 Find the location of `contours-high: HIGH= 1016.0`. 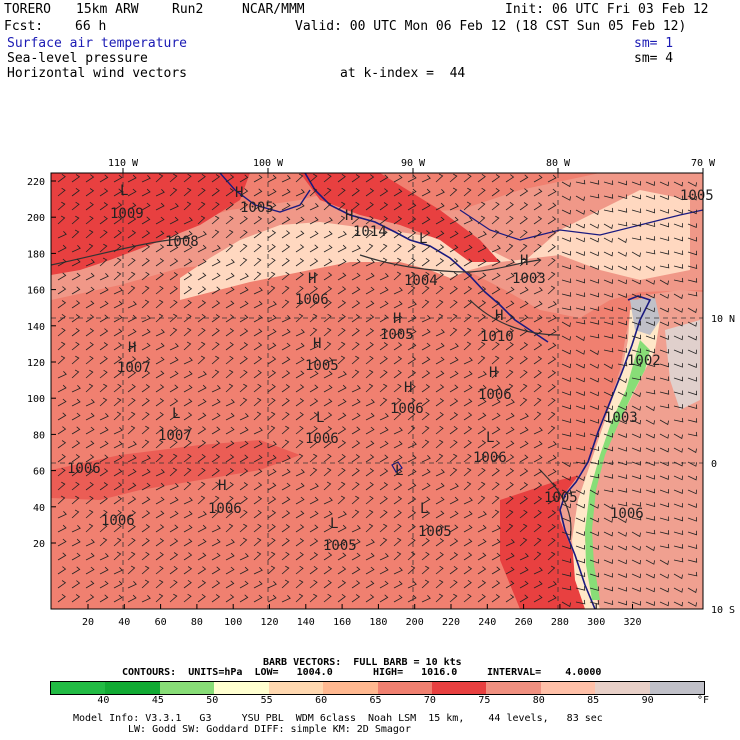

contours-high: HIGH= 1016.0 is located at coordinates (415, 672).